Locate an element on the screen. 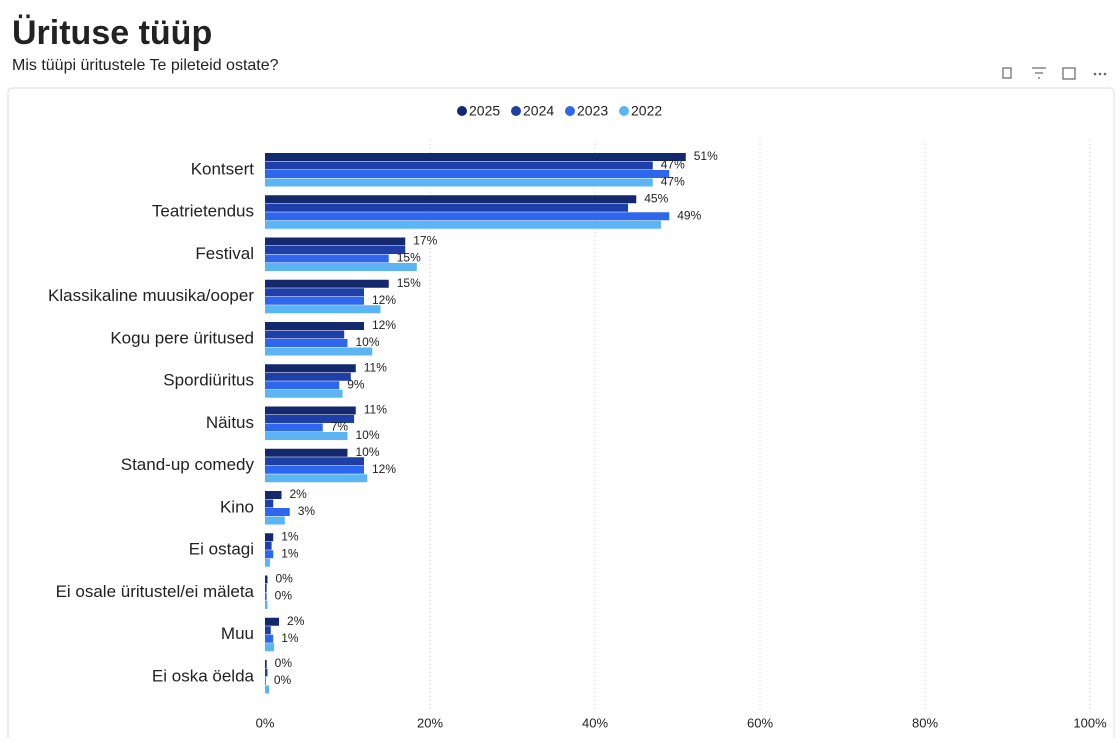 The image size is (1120, 743). data-label: 3% is located at coordinates (307, 511).